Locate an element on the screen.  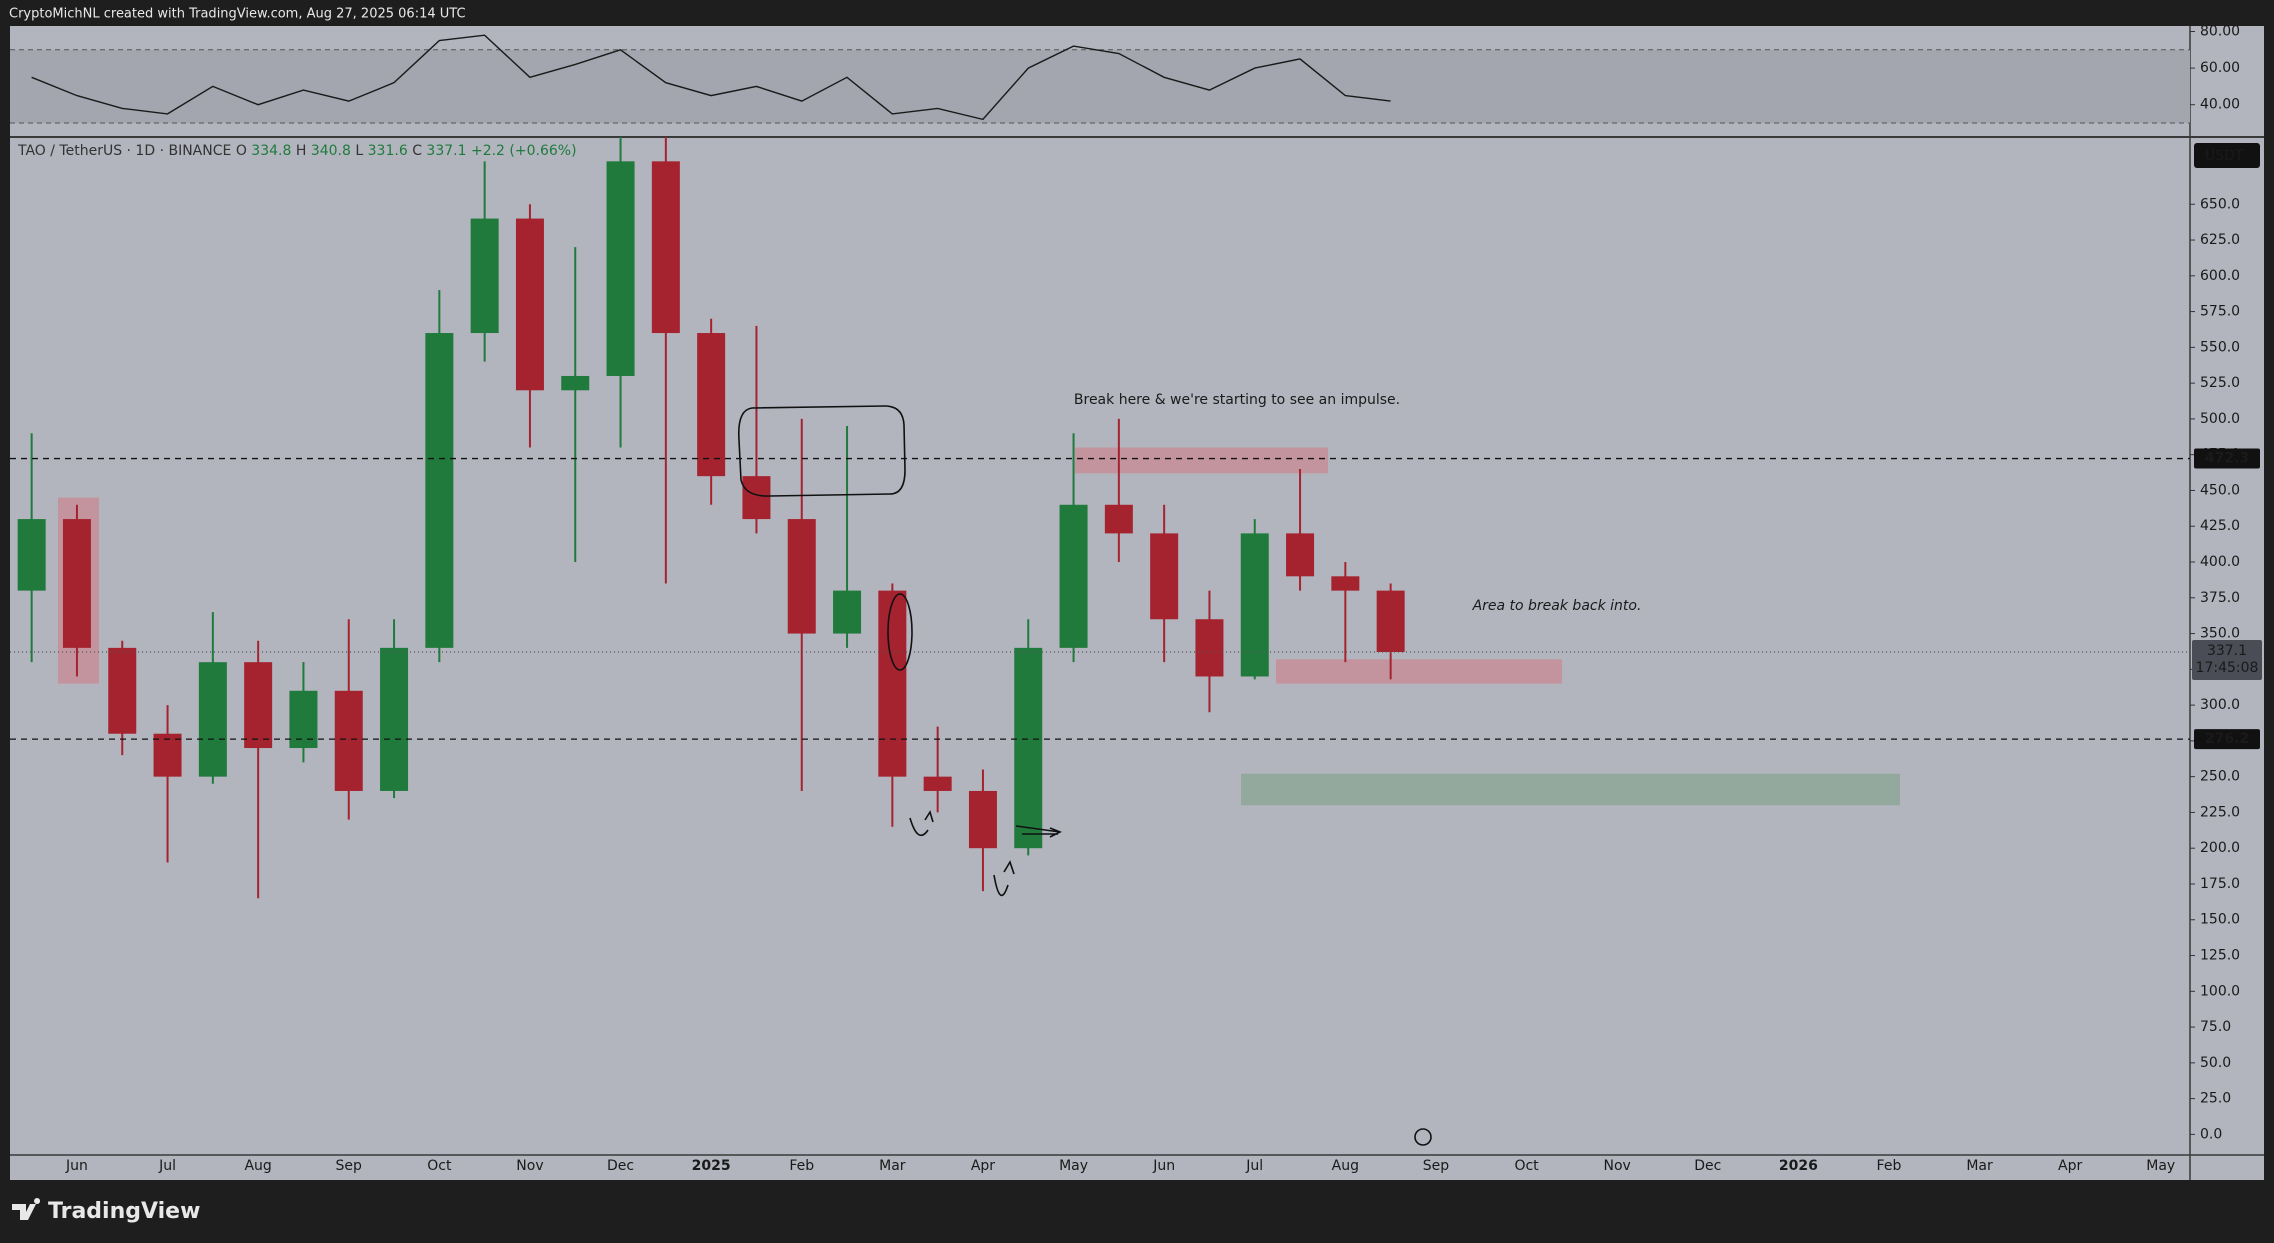
price-tick-label: 425.0 is located at coordinates (2220, 526).